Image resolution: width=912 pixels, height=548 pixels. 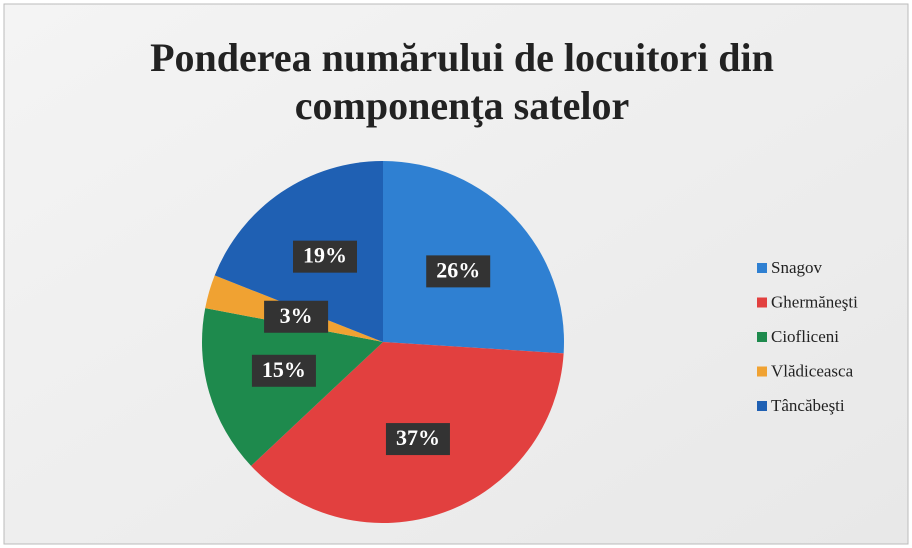 I want to click on data-label: 19%, so click(x=325, y=255).